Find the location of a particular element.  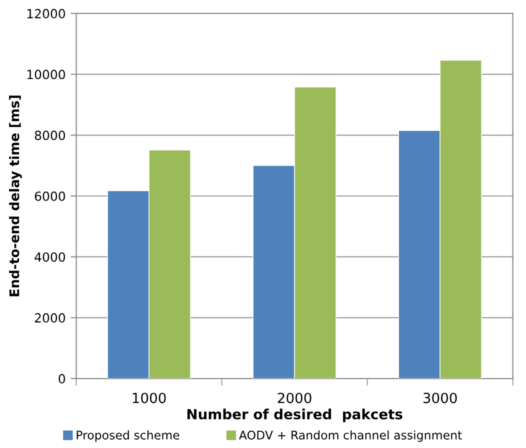

x-tick-label: 1000 is located at coordinates (149, 398).